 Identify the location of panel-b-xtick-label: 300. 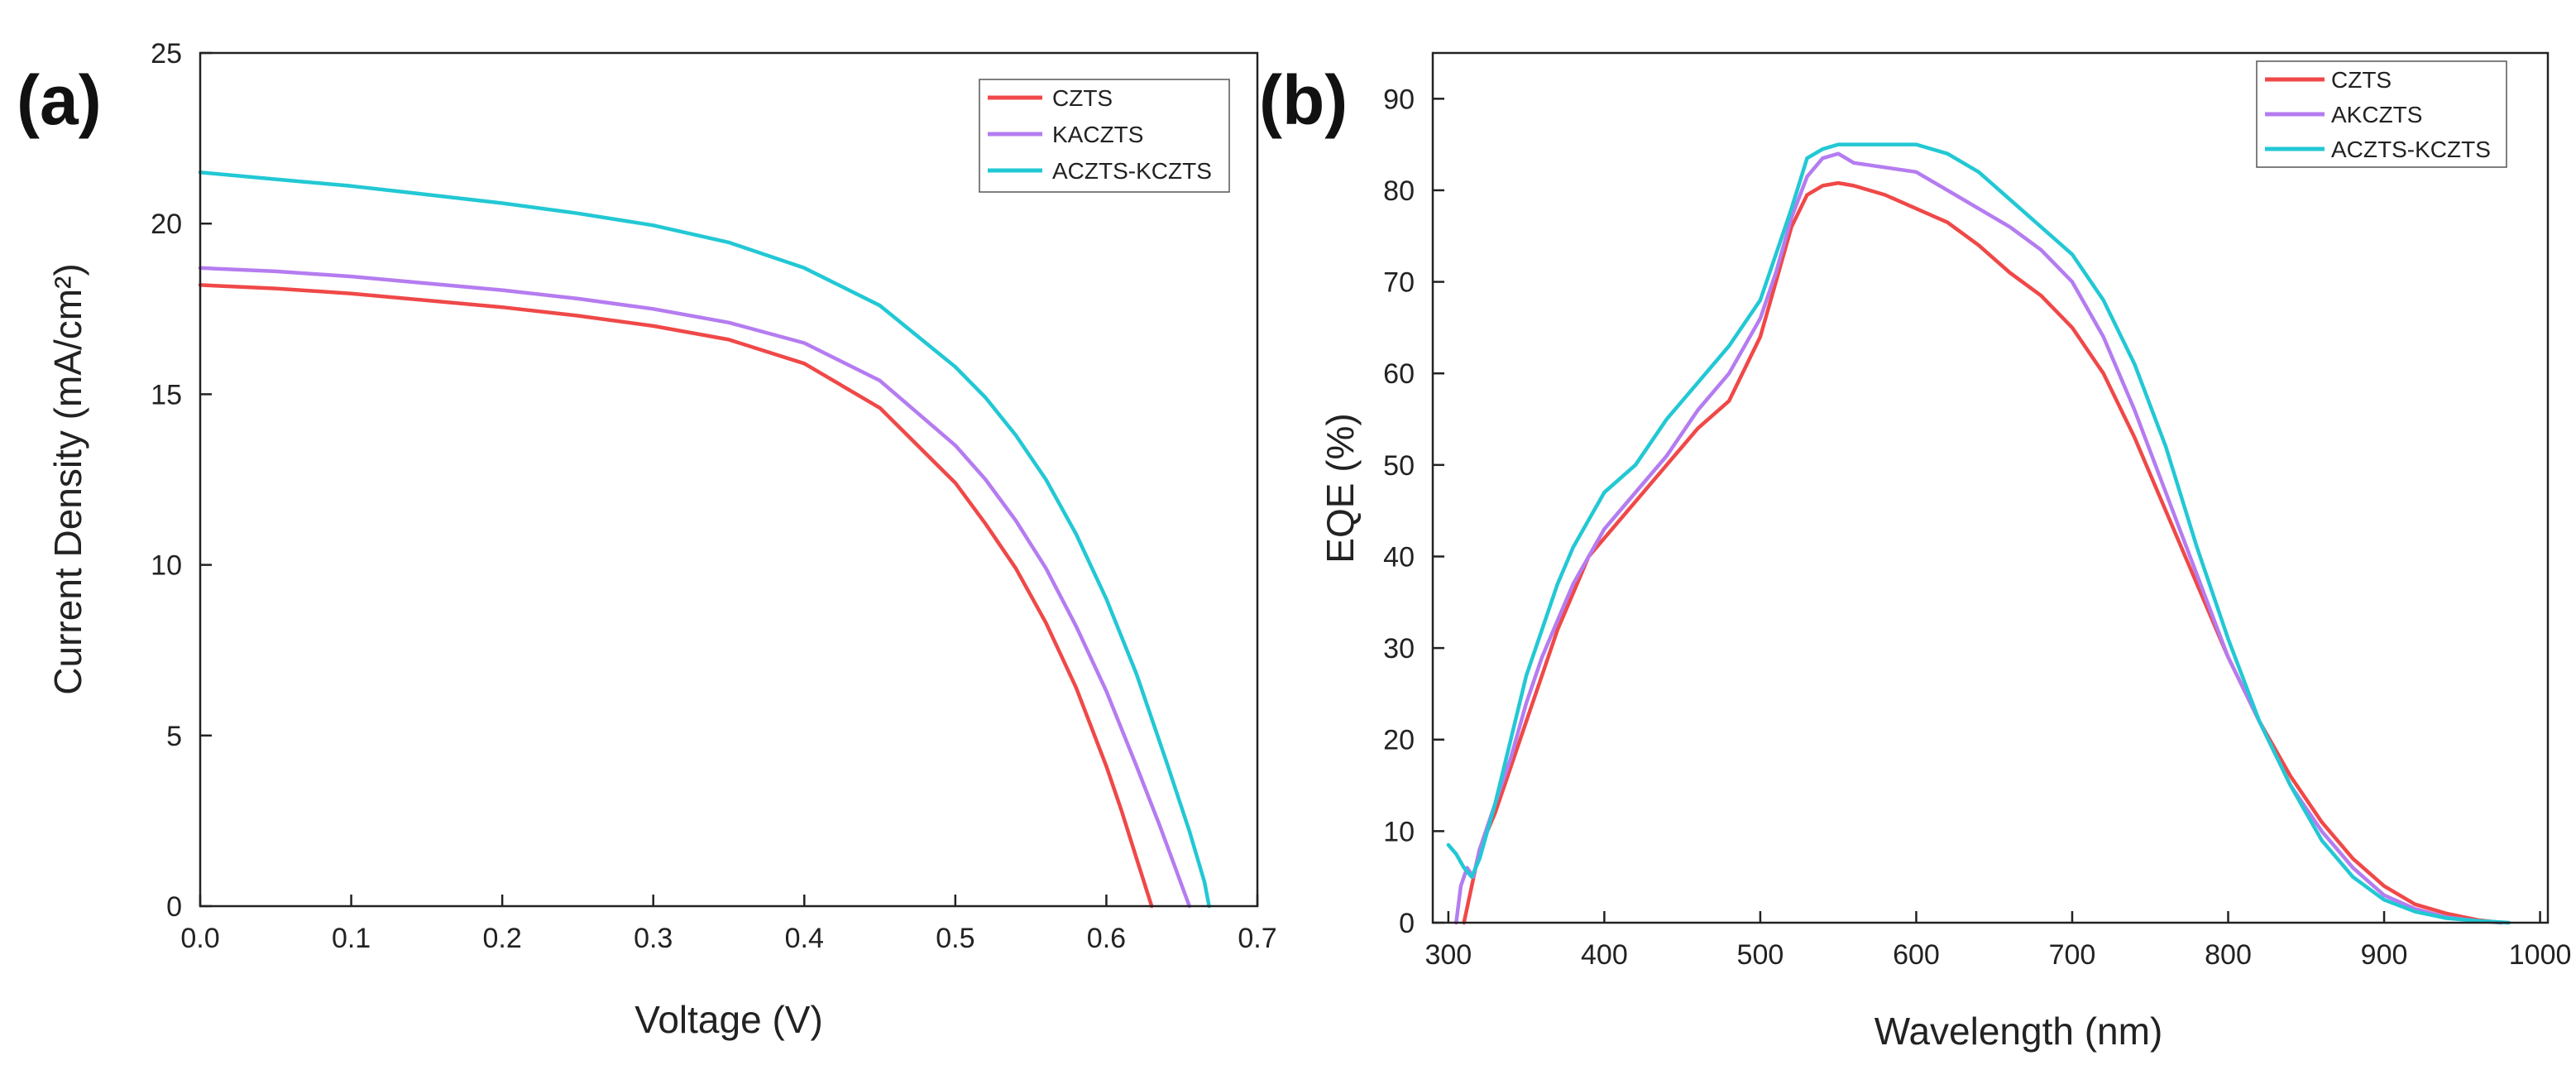
(1448, 955).